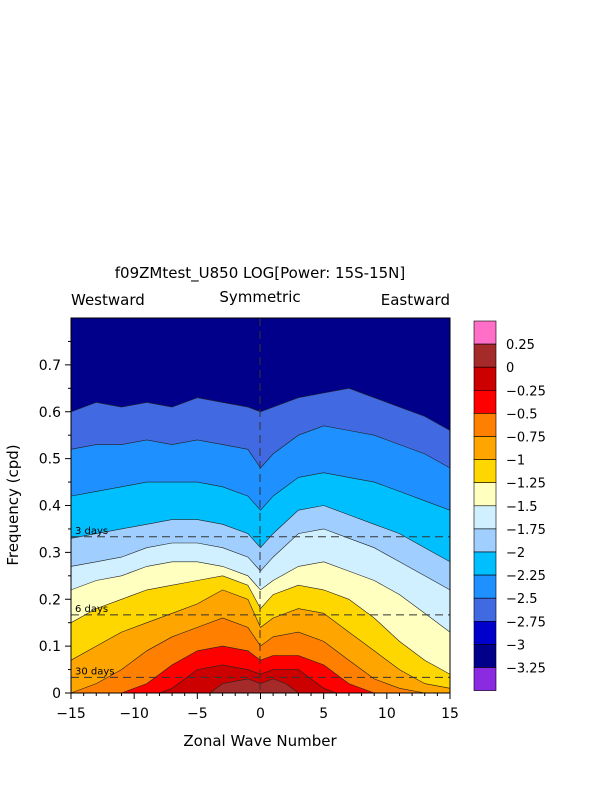 This screenshot has width=607, height=787. What do you see at coordinates (260, 741) in the screenshot?
I see `x-axis-label: Zonal Wave Number` at bounding box center [260, 741].